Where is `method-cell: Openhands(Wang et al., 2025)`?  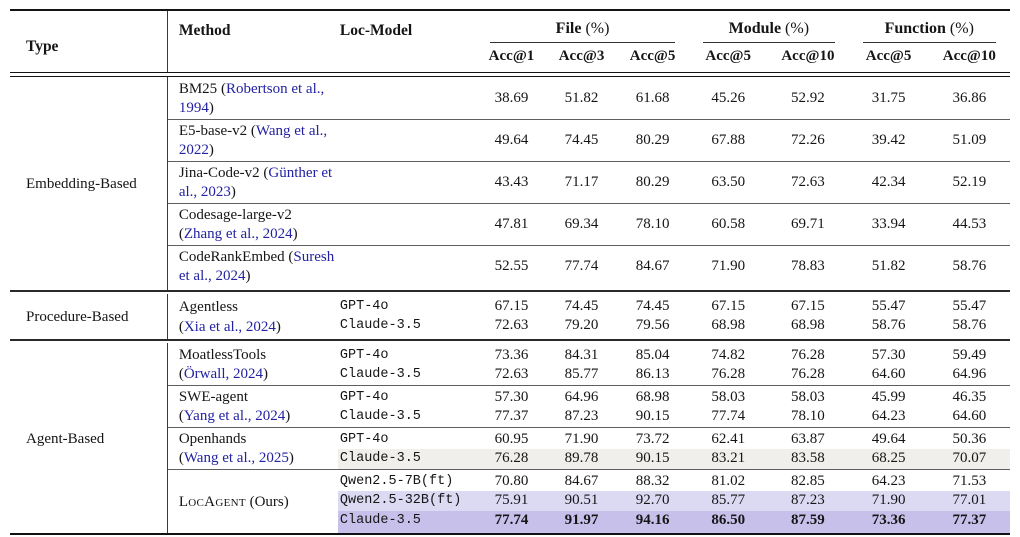 method-cell: Openhands(Wang et al., 2025) is located at coordinates (252, 448).